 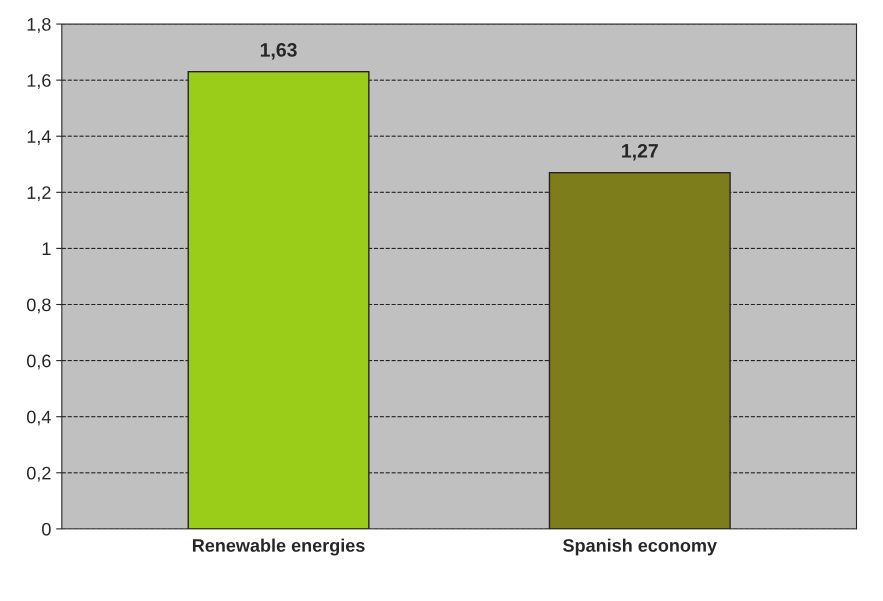 What do you see at coordinates (39, 81) in the screenshot?
I see `y-tick-label: 1,6` at bounding box center [39, 81].